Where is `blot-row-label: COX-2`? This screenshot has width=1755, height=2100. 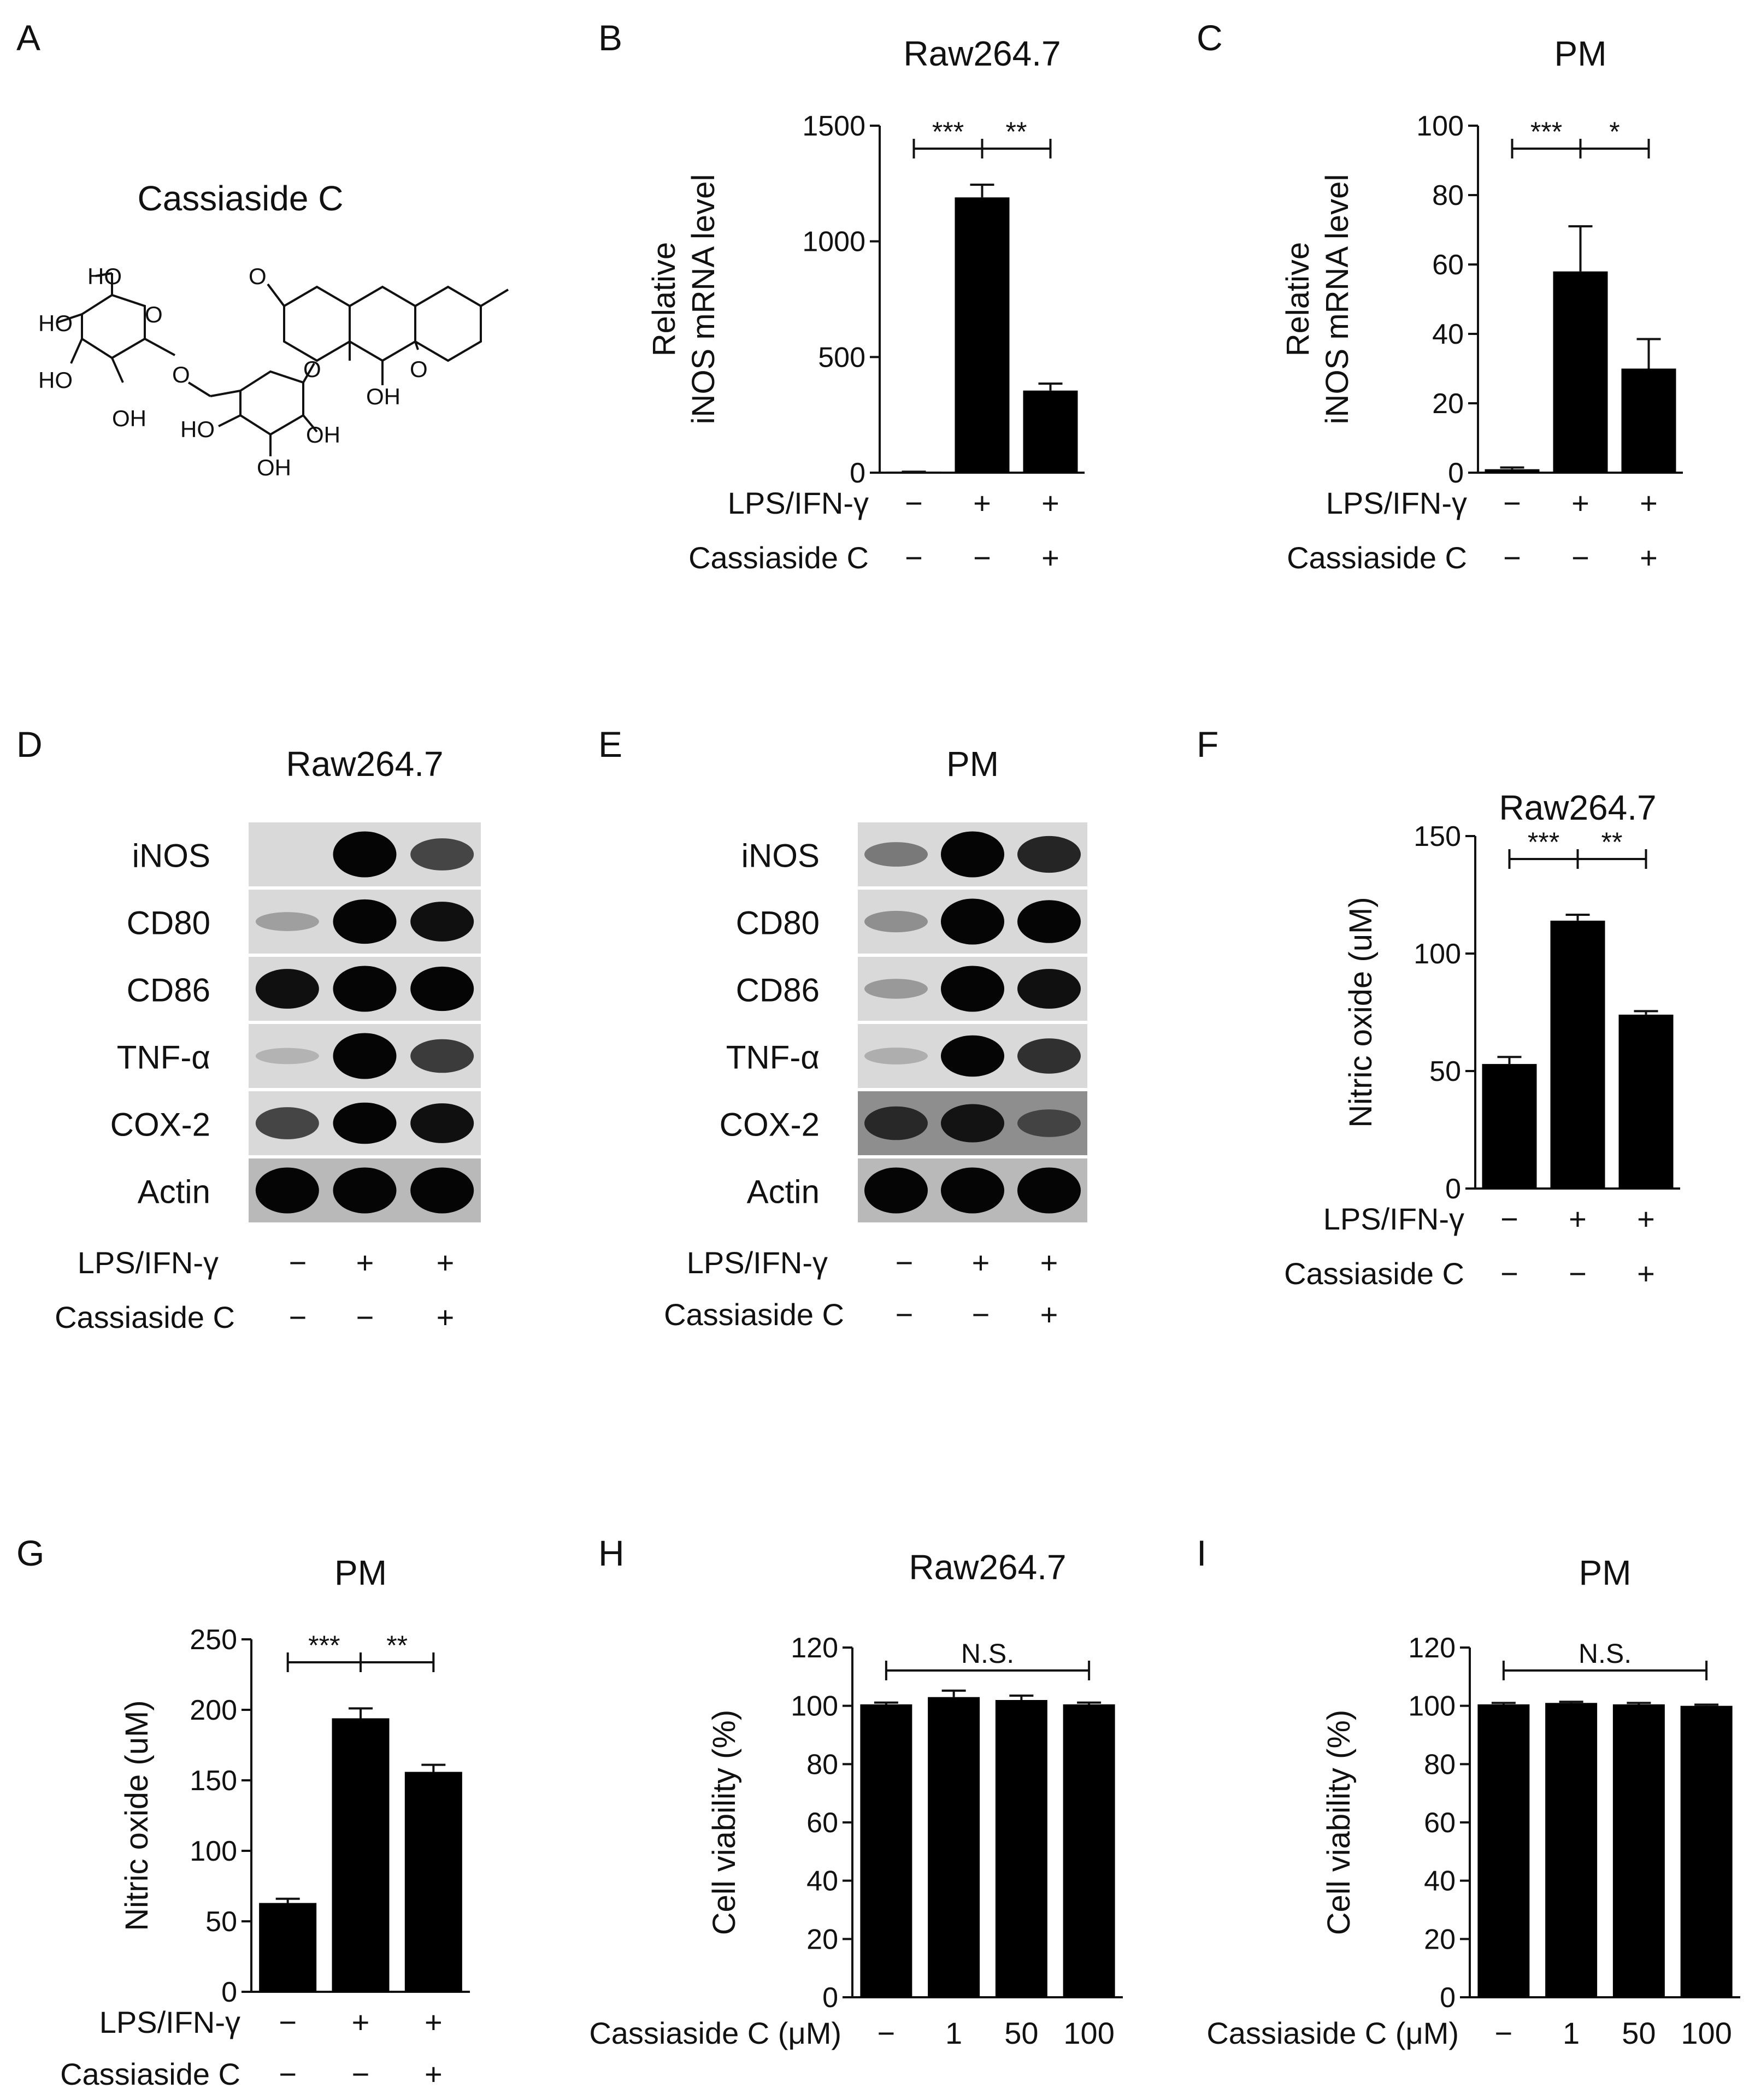
blot-row-label: COX-2 is located at coordinates (770, 1125).